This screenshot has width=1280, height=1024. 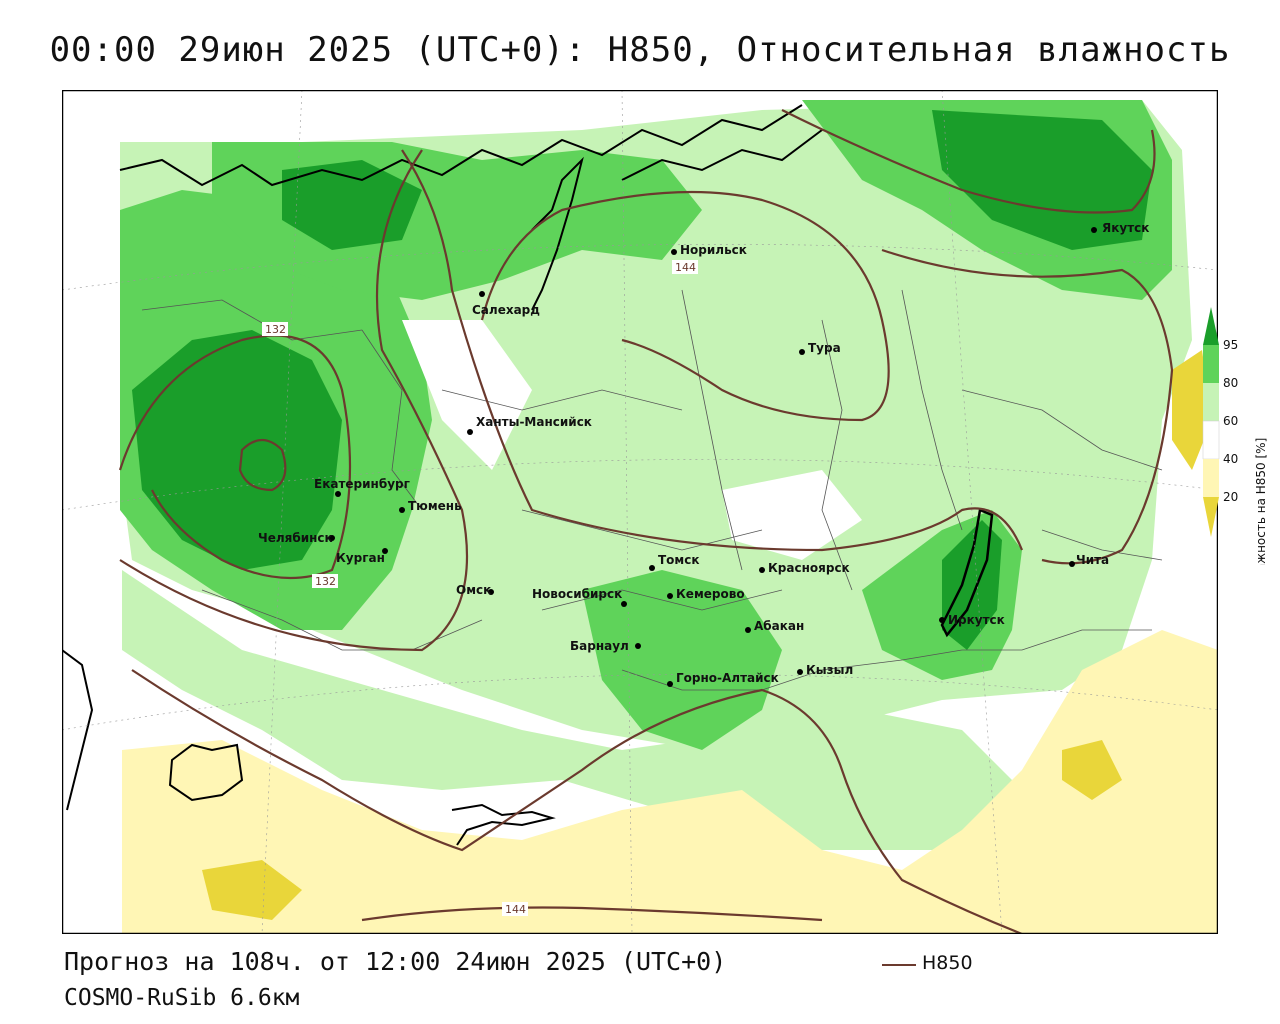 What do you see at coordinates (577, 594) in the screenshot?
I see `city-label-novosibirsk: Новосибирск` at bounding box center [577, 594].